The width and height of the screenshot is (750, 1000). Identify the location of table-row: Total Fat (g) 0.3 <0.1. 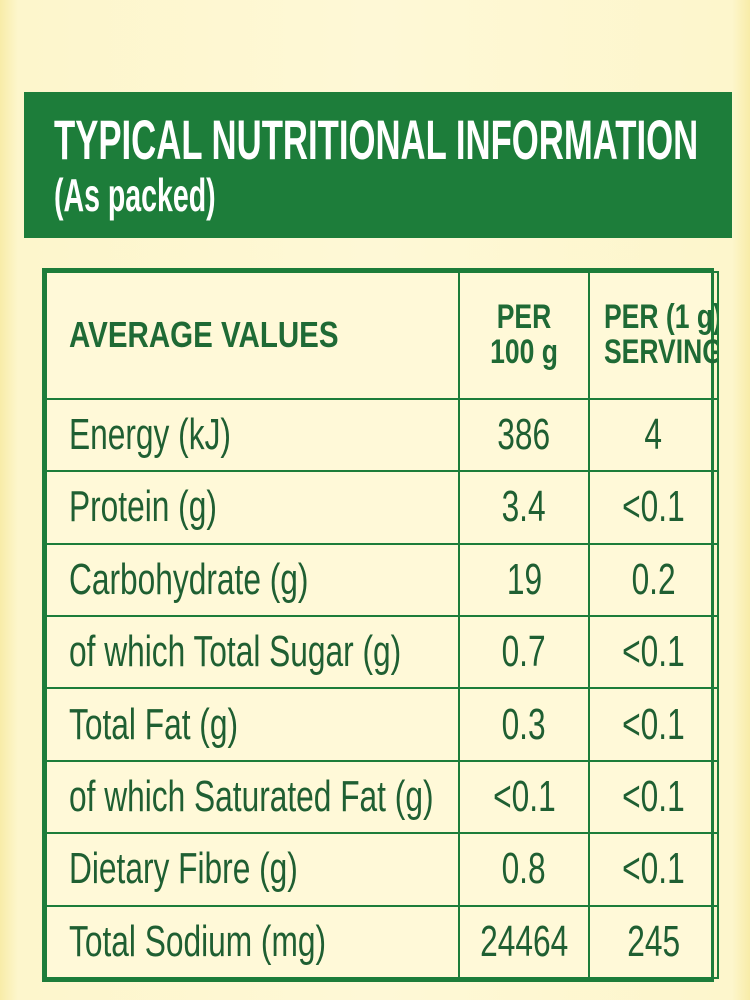
(382, 724).